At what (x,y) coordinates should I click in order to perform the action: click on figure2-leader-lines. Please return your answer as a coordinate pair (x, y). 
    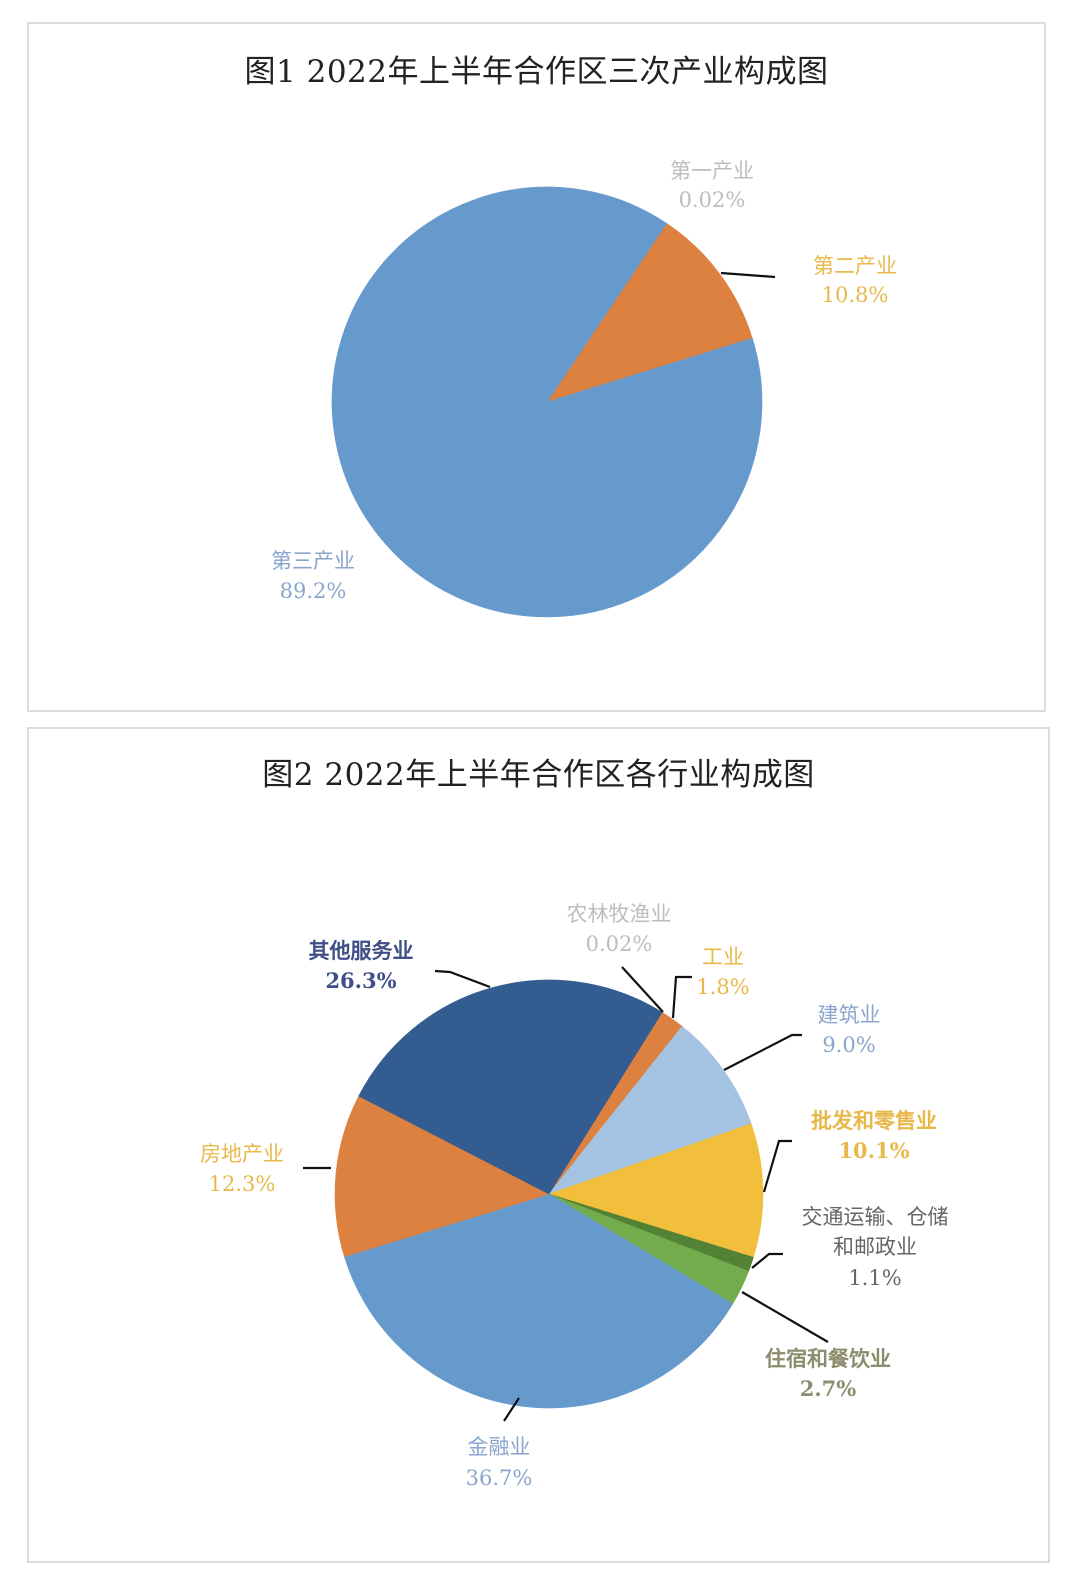
    Looking at the image, I should click on (566, 1194).